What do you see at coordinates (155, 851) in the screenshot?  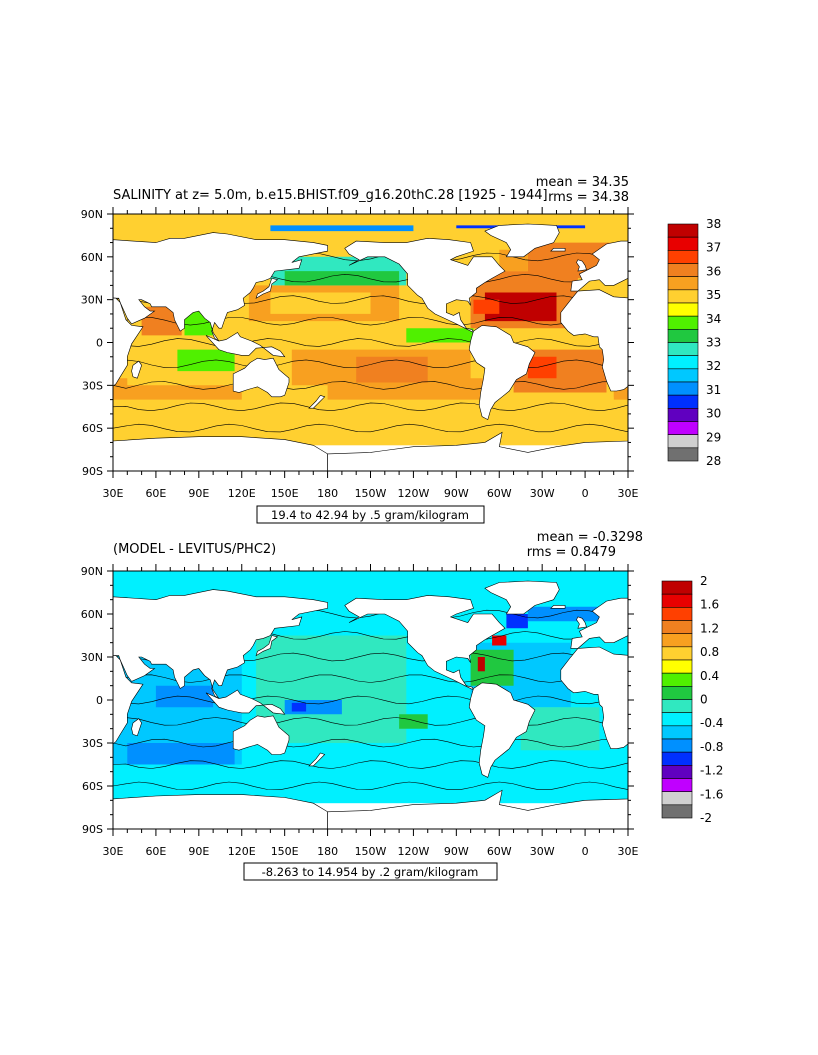 I see `x-tick-label: 60E` at bounding box center [155, 851].